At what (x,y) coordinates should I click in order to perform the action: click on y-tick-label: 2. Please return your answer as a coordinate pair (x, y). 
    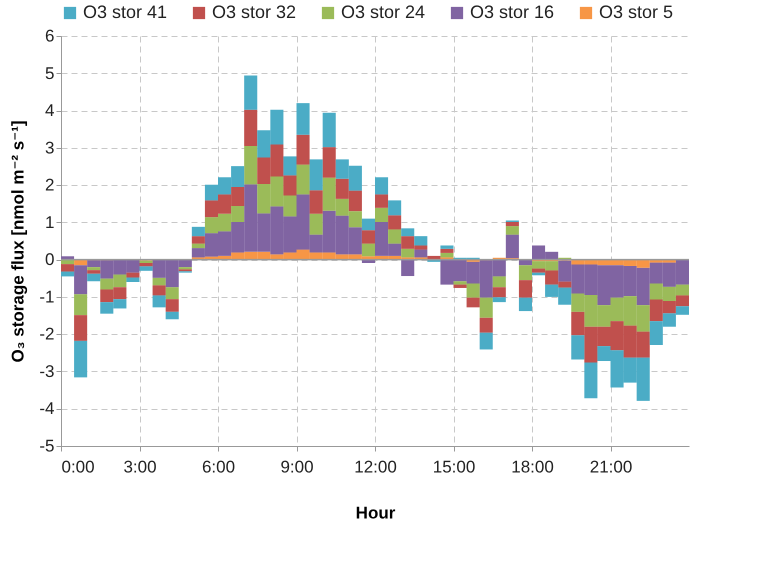
    Looking at the image, I should click on (49, 185).